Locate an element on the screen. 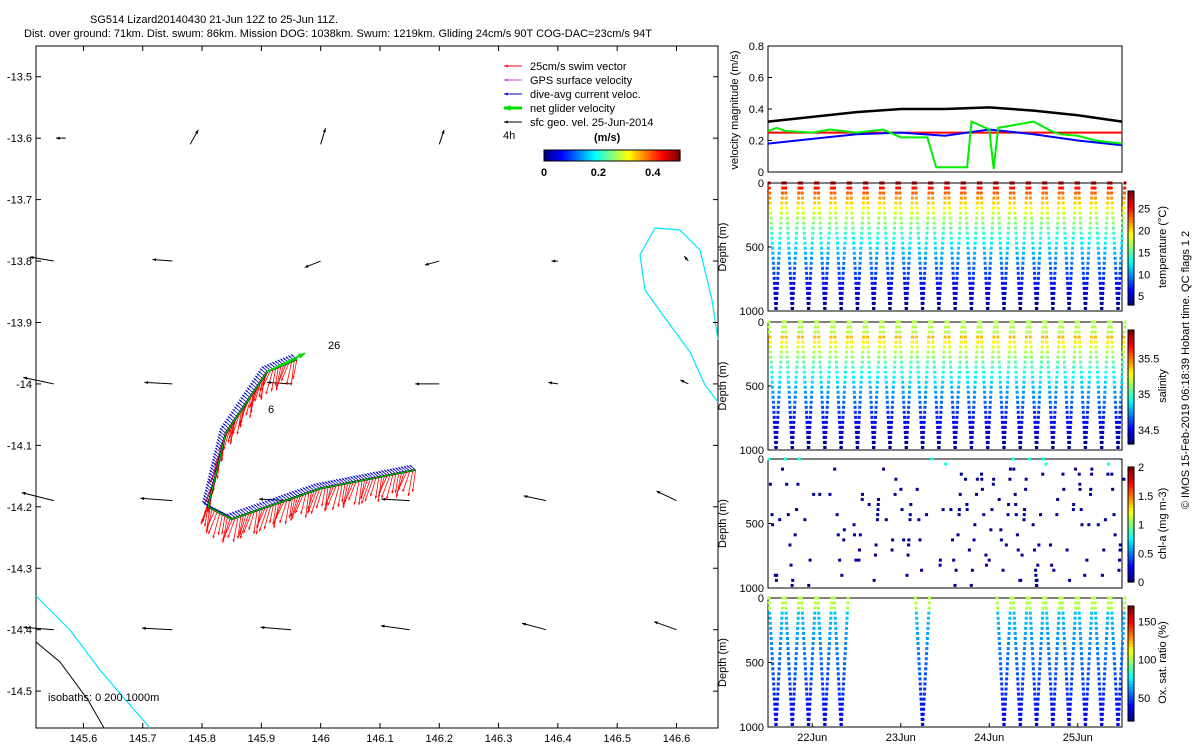 The image size is (1200, 750). sfc-vector is located at coordinates (395, 628).